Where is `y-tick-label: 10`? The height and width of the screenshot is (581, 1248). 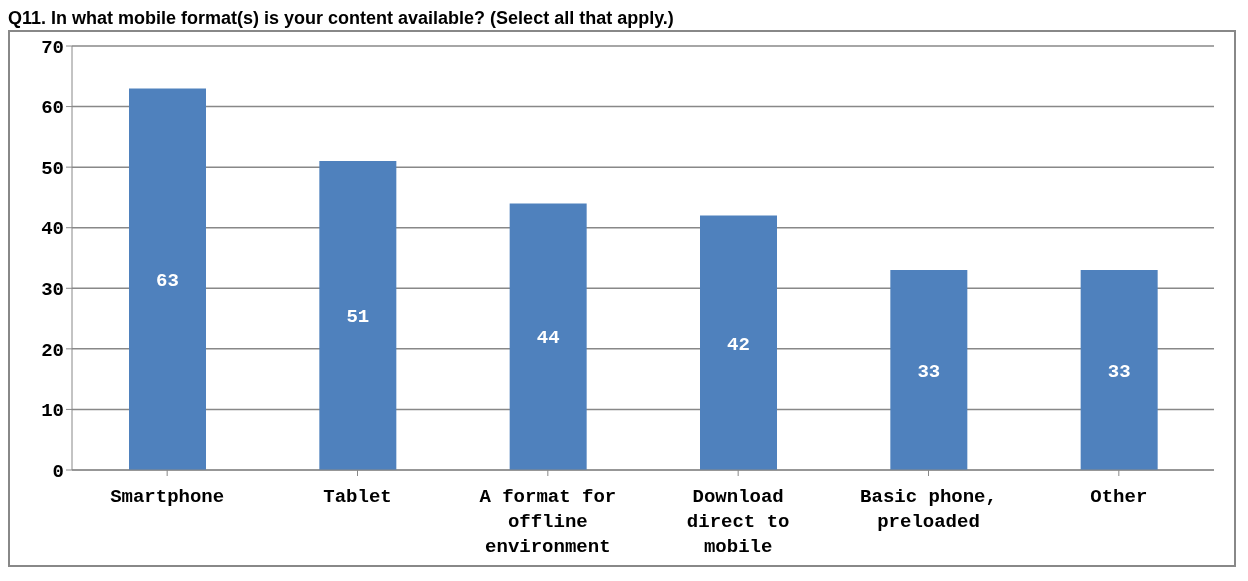 y-tick-label: 10 is located at coordinates (52, 411).